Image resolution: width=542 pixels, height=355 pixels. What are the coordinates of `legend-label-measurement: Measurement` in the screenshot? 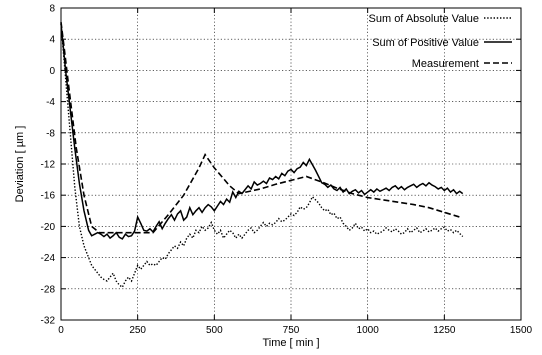 It's located at (445, 64).